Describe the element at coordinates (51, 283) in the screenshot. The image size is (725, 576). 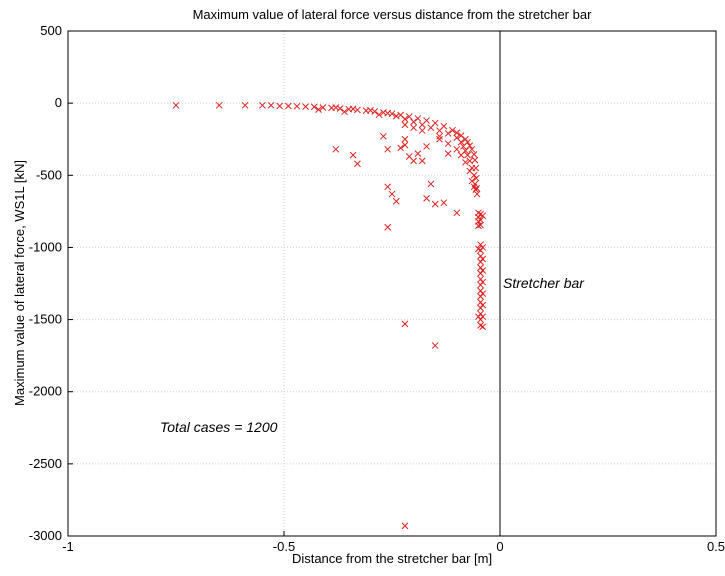
I see `y-axis-ticks: 500 0 -500 -1000 -1500 -2000 -2500 -3000` at that location.